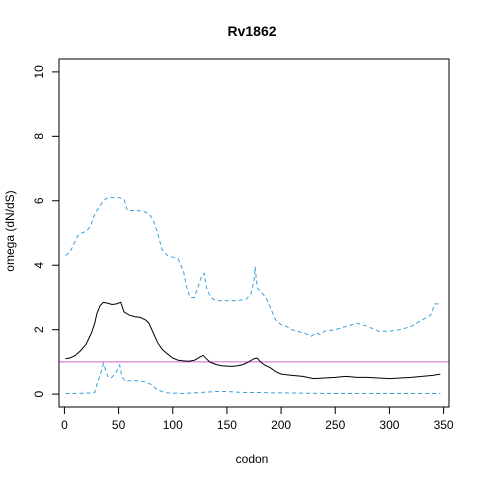 The image size is (480, 480). Describe the element at coordinates (39, 200) in the screenshot. I see `y-tick-label: 6` at that location.